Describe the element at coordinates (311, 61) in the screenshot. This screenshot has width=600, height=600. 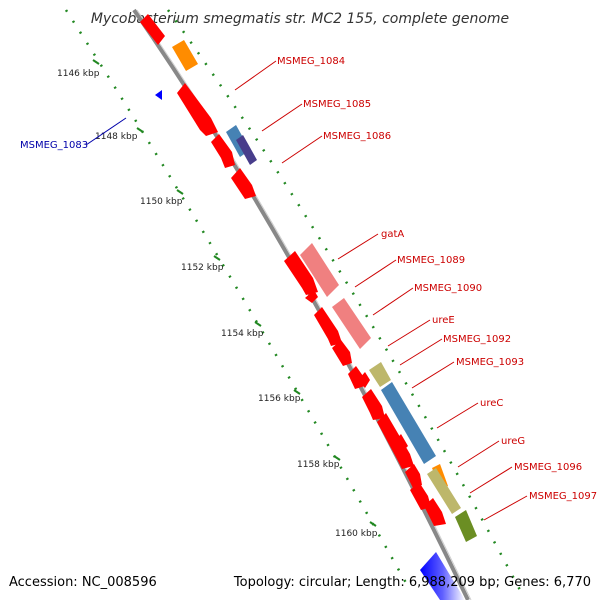
I see `gene-label: MSMEG_1084` at that location.